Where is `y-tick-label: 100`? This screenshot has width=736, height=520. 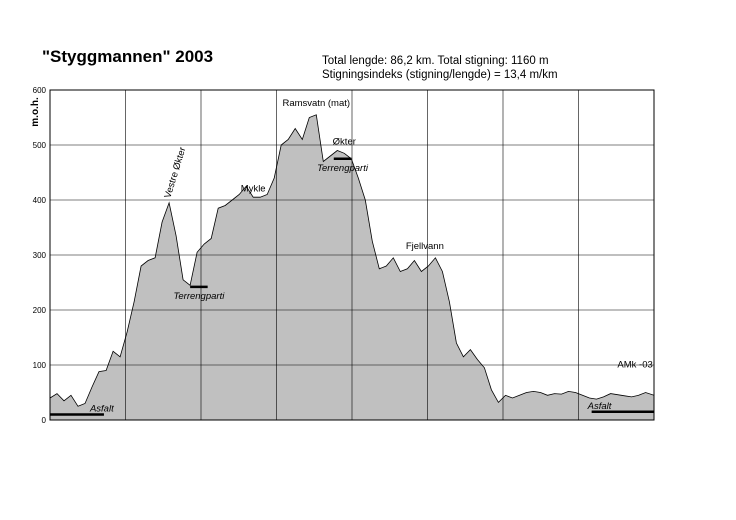
y-tick-label: 100 is located at coordinates (40, 365).